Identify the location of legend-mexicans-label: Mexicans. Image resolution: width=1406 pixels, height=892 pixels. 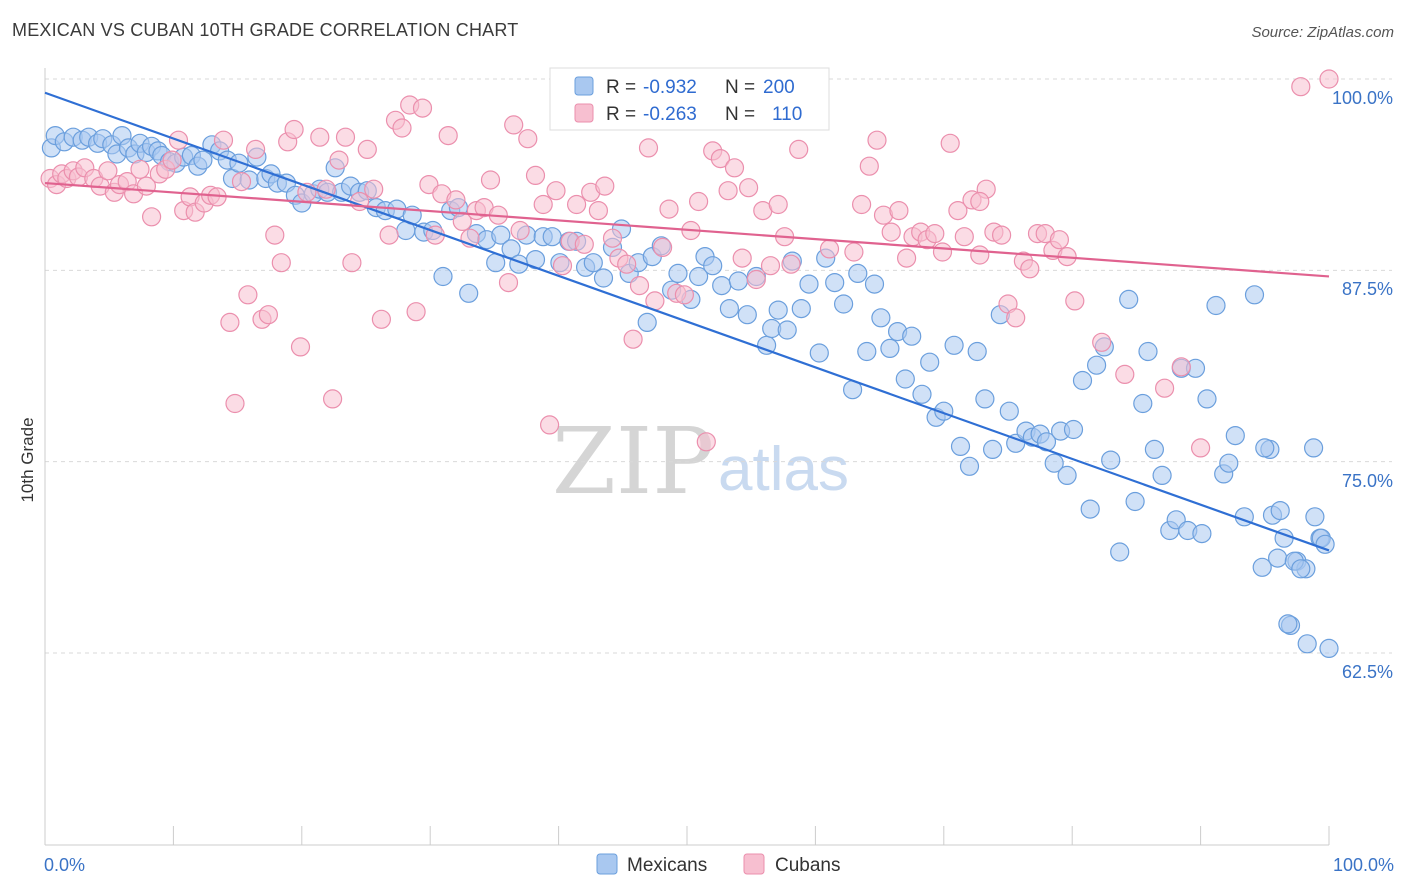
(667, 865).